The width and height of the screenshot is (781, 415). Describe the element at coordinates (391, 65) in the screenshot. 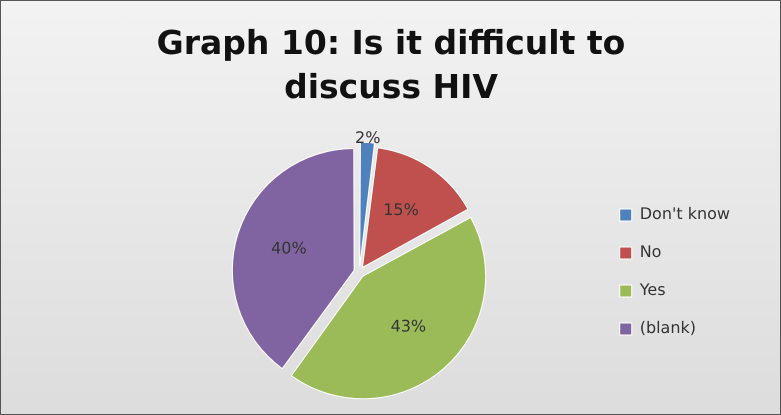

I see `chart-title: Graph 10: Is it difficult to discuss HIV` at that location.